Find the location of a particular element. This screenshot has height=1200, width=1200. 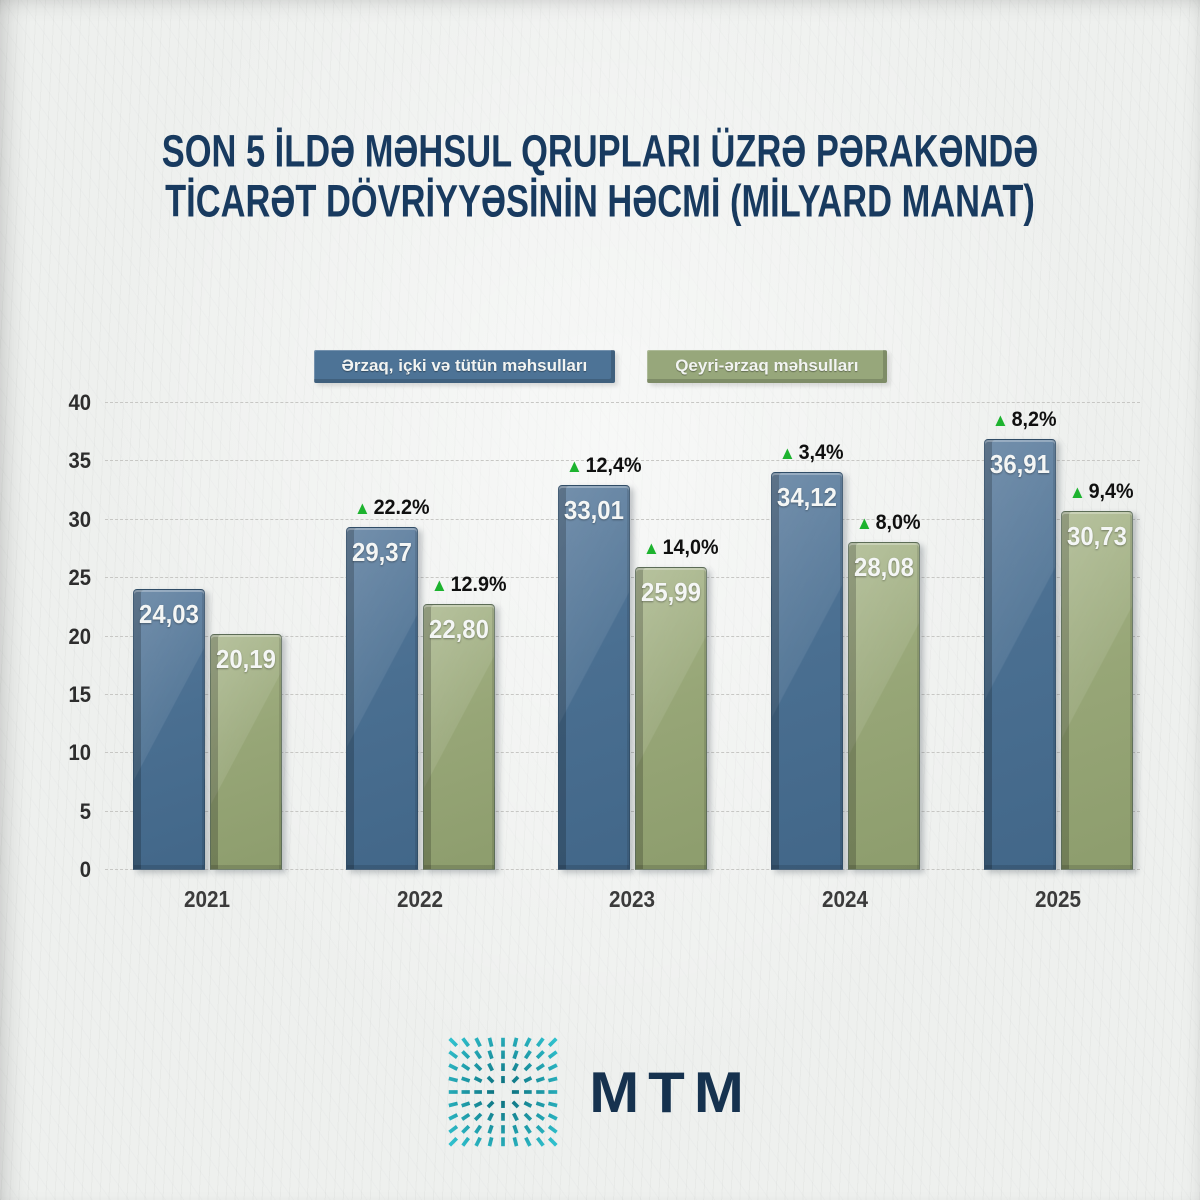

bar-nonfood-2022: 22,80 is located at coordinates (459, 736).